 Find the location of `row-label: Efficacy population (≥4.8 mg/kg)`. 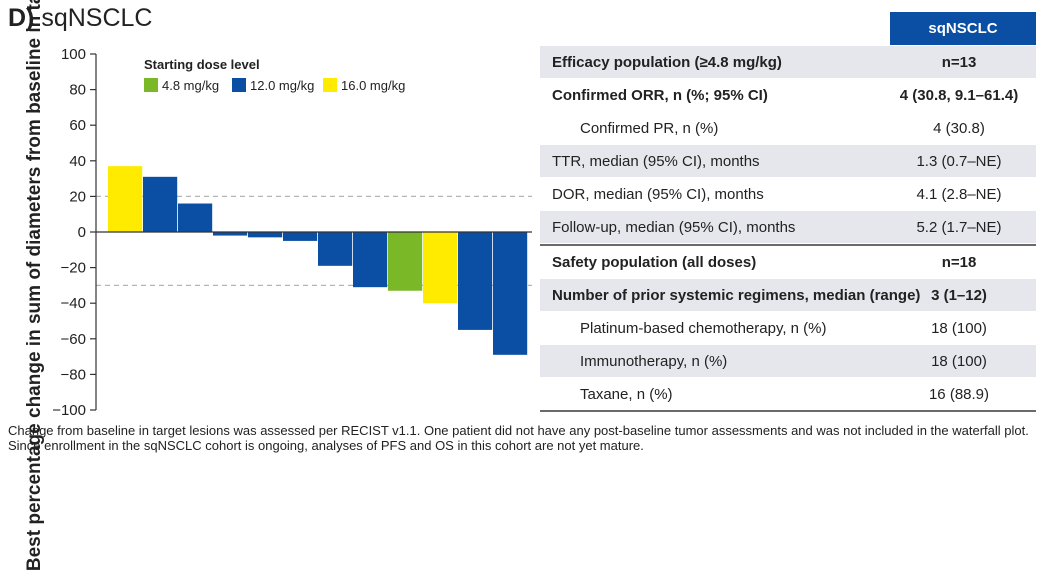

row-label: Efficacy population (≥4.8 mg/kg) is located at coordinates (667, 62).